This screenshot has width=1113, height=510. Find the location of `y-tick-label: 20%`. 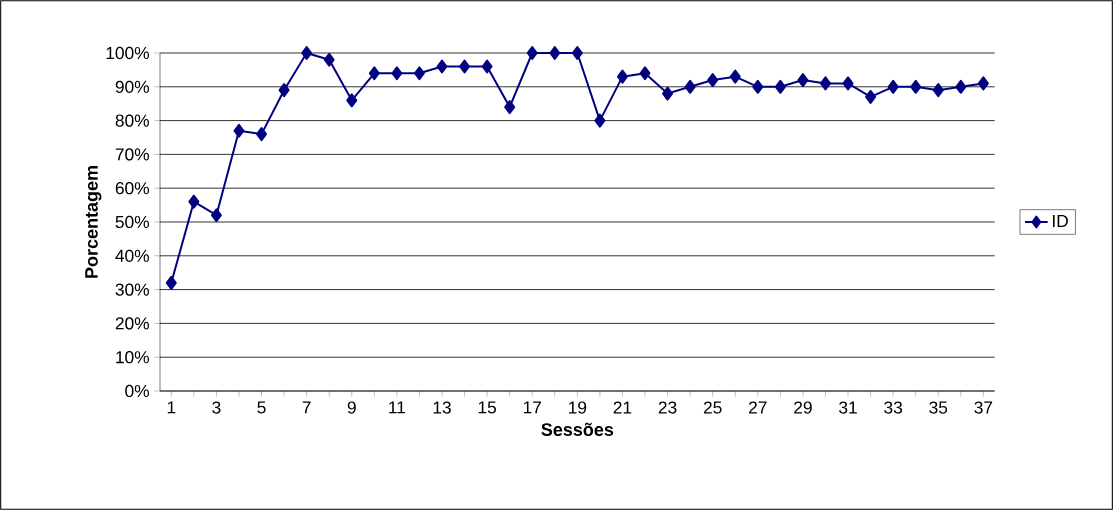

y-tick-label: 20% is located at coordinates (132, 323).